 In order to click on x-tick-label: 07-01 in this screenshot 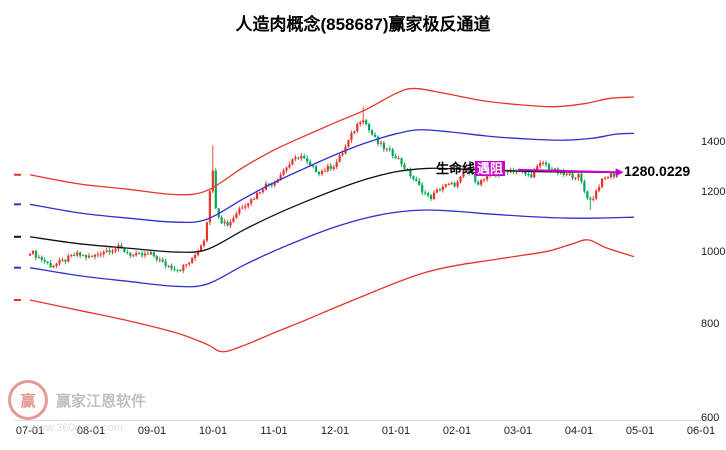, I will do `click(30, 431)`.